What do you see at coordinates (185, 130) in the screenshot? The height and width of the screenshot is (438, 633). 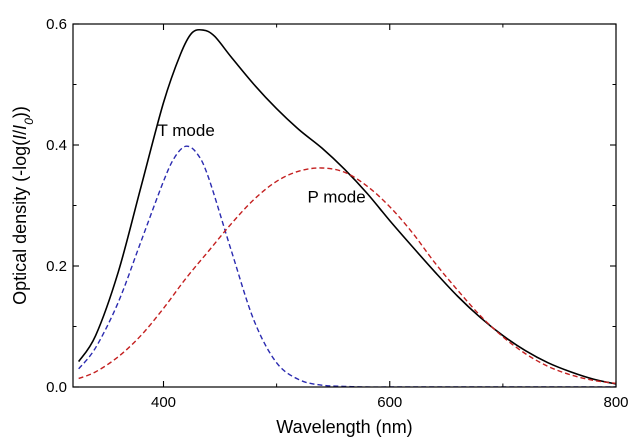 I see `t-mode-label: T mode` at bounding box center [185, 130].